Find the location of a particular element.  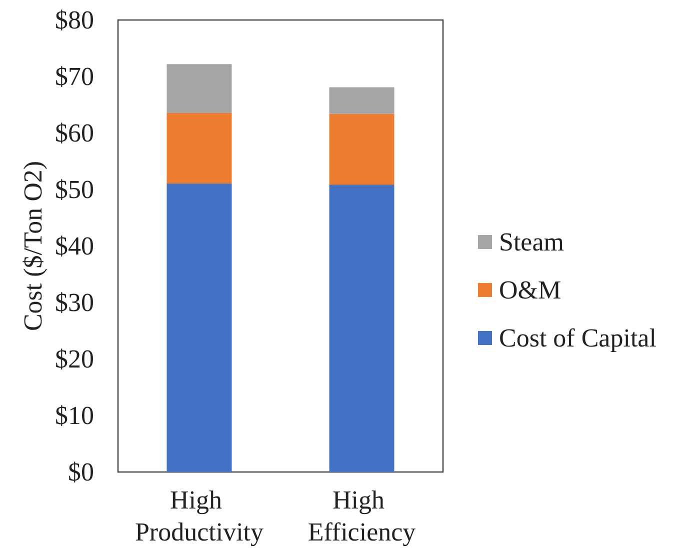

y-tick-label: $0 is located at coordinates (81, 472).